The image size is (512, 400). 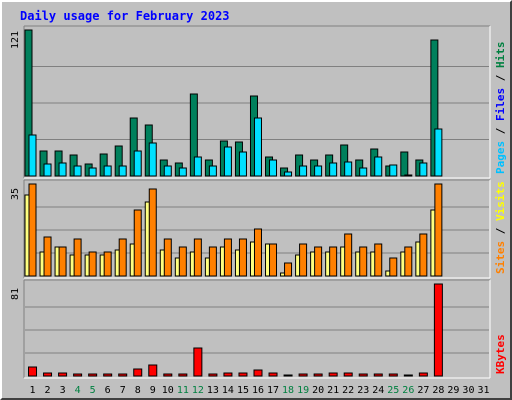 I want to click on legend-kbytes: KBytes, so click(x=500, y=354).